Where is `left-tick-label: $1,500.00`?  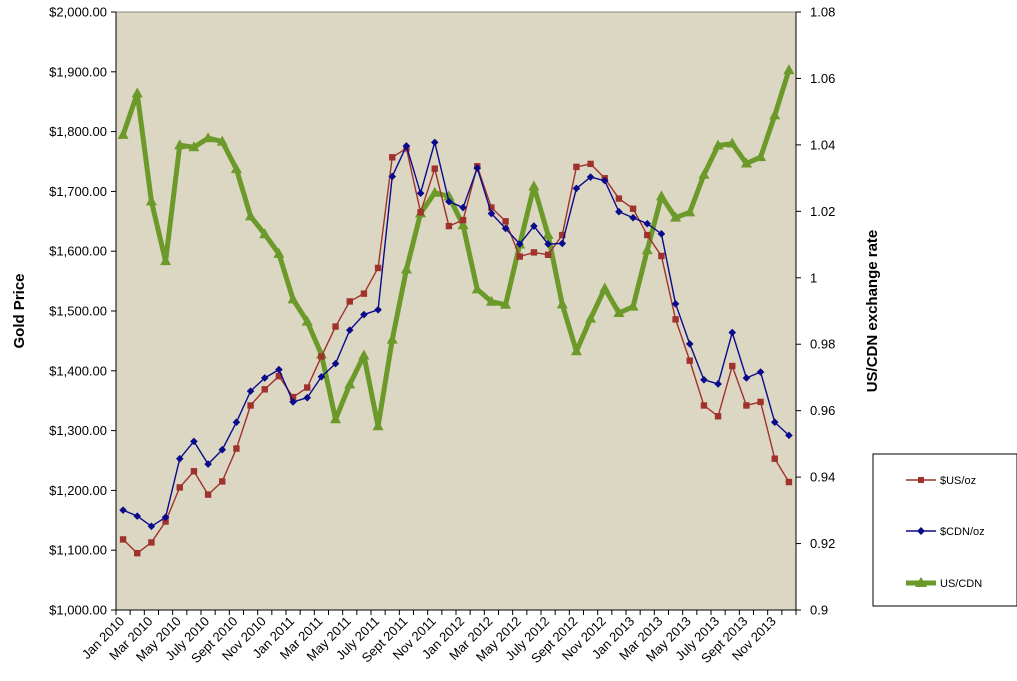 left-tick-label: $1,500.00 is located at coordinates (78, 311).